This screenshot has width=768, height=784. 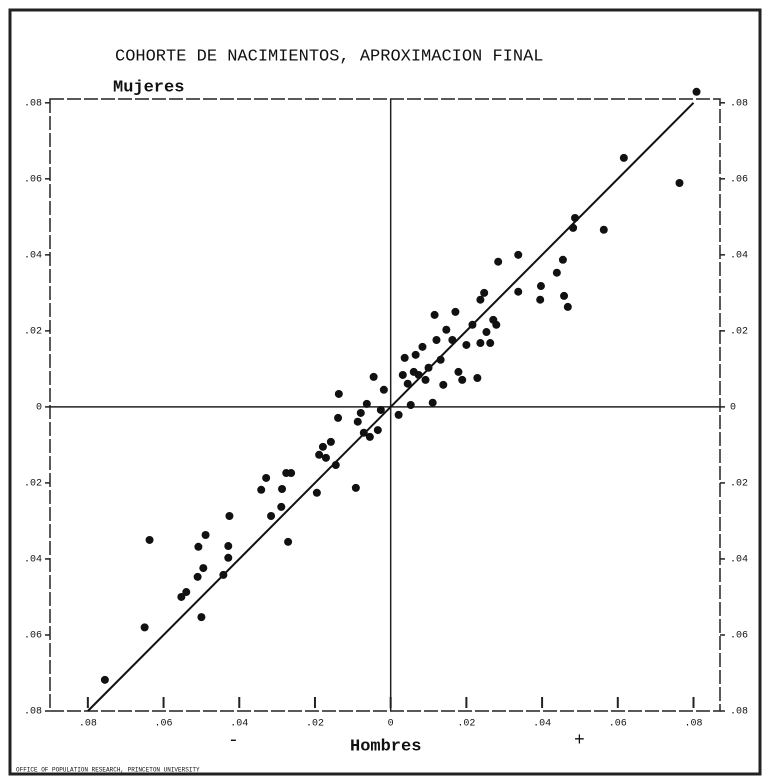 I want to click on y-tick-label-right: .08, so click(x=739, y=103).